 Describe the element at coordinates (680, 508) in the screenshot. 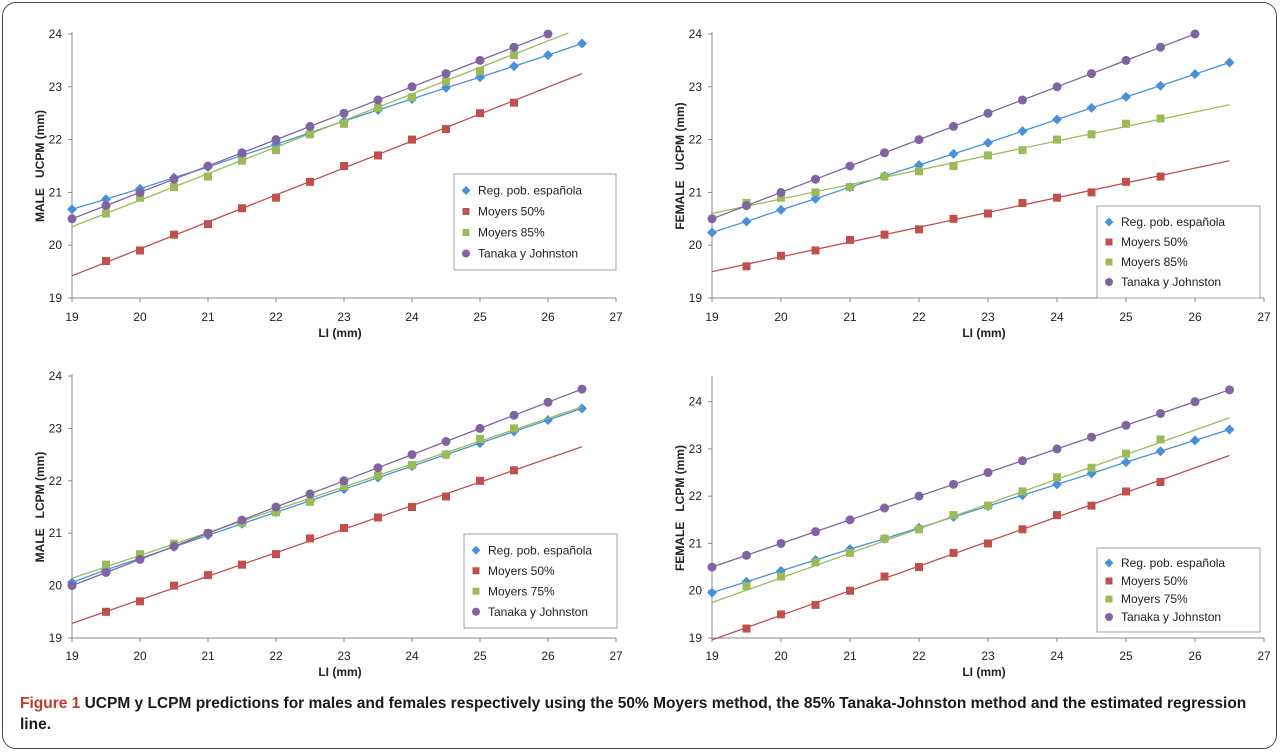

I see `y-axis-title: FEMALE LCPM (mm)` at that location.